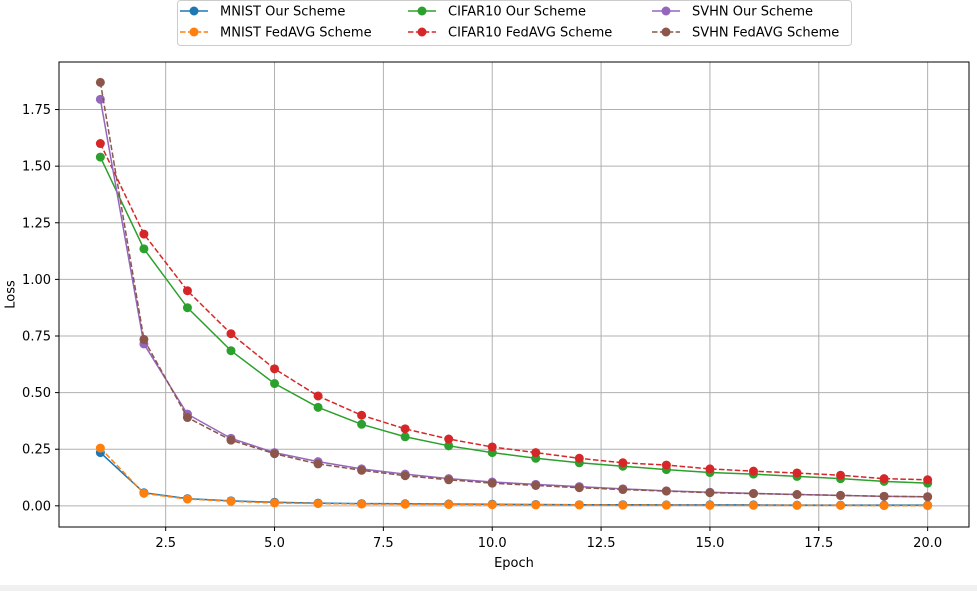  Describe the element at coordinates (927, 543) in the screenshot. I see `x-tick-label: 20.0` at that location.